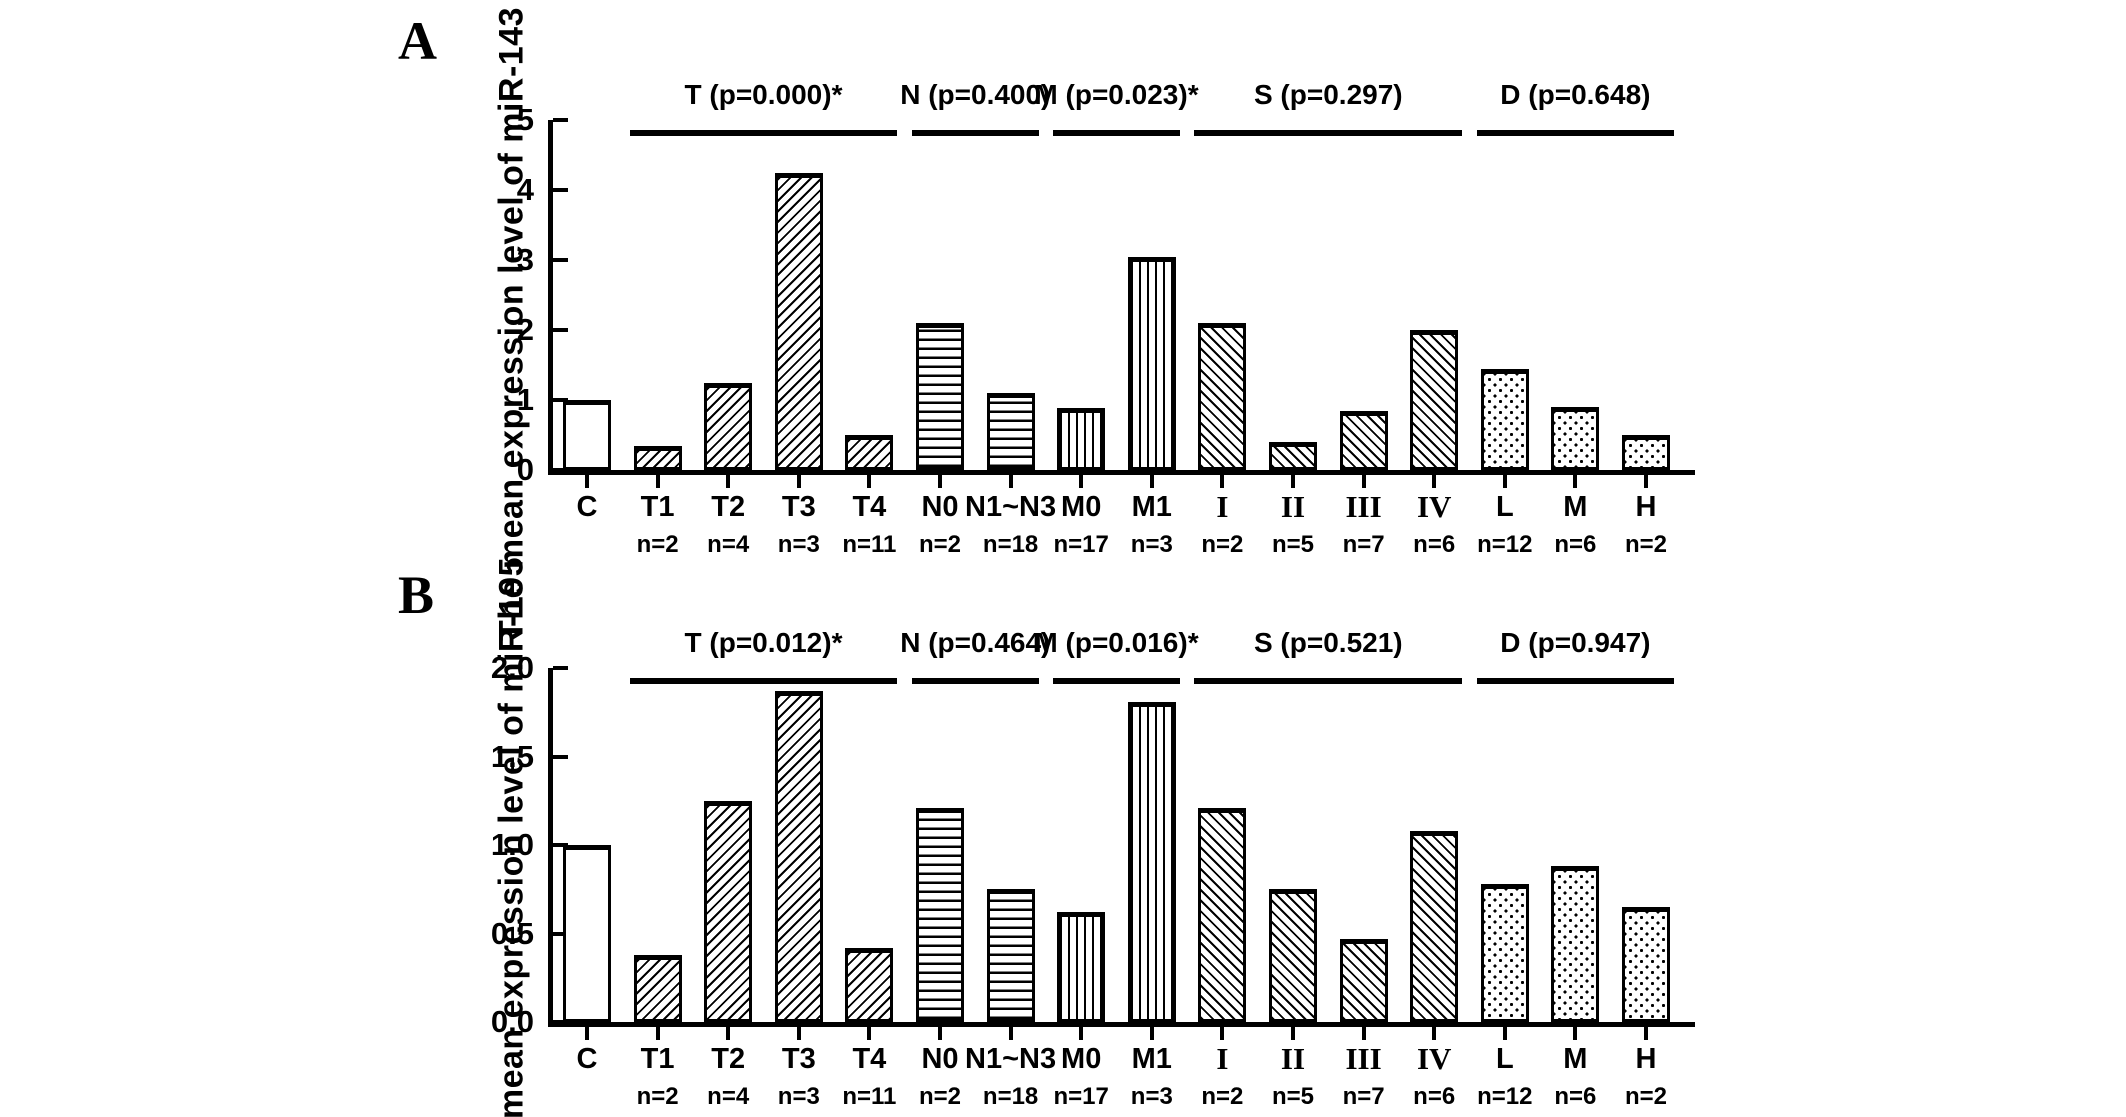 The image size is (2126, 1117). I want to click on y-tick-label: 1, so click(525, 399).